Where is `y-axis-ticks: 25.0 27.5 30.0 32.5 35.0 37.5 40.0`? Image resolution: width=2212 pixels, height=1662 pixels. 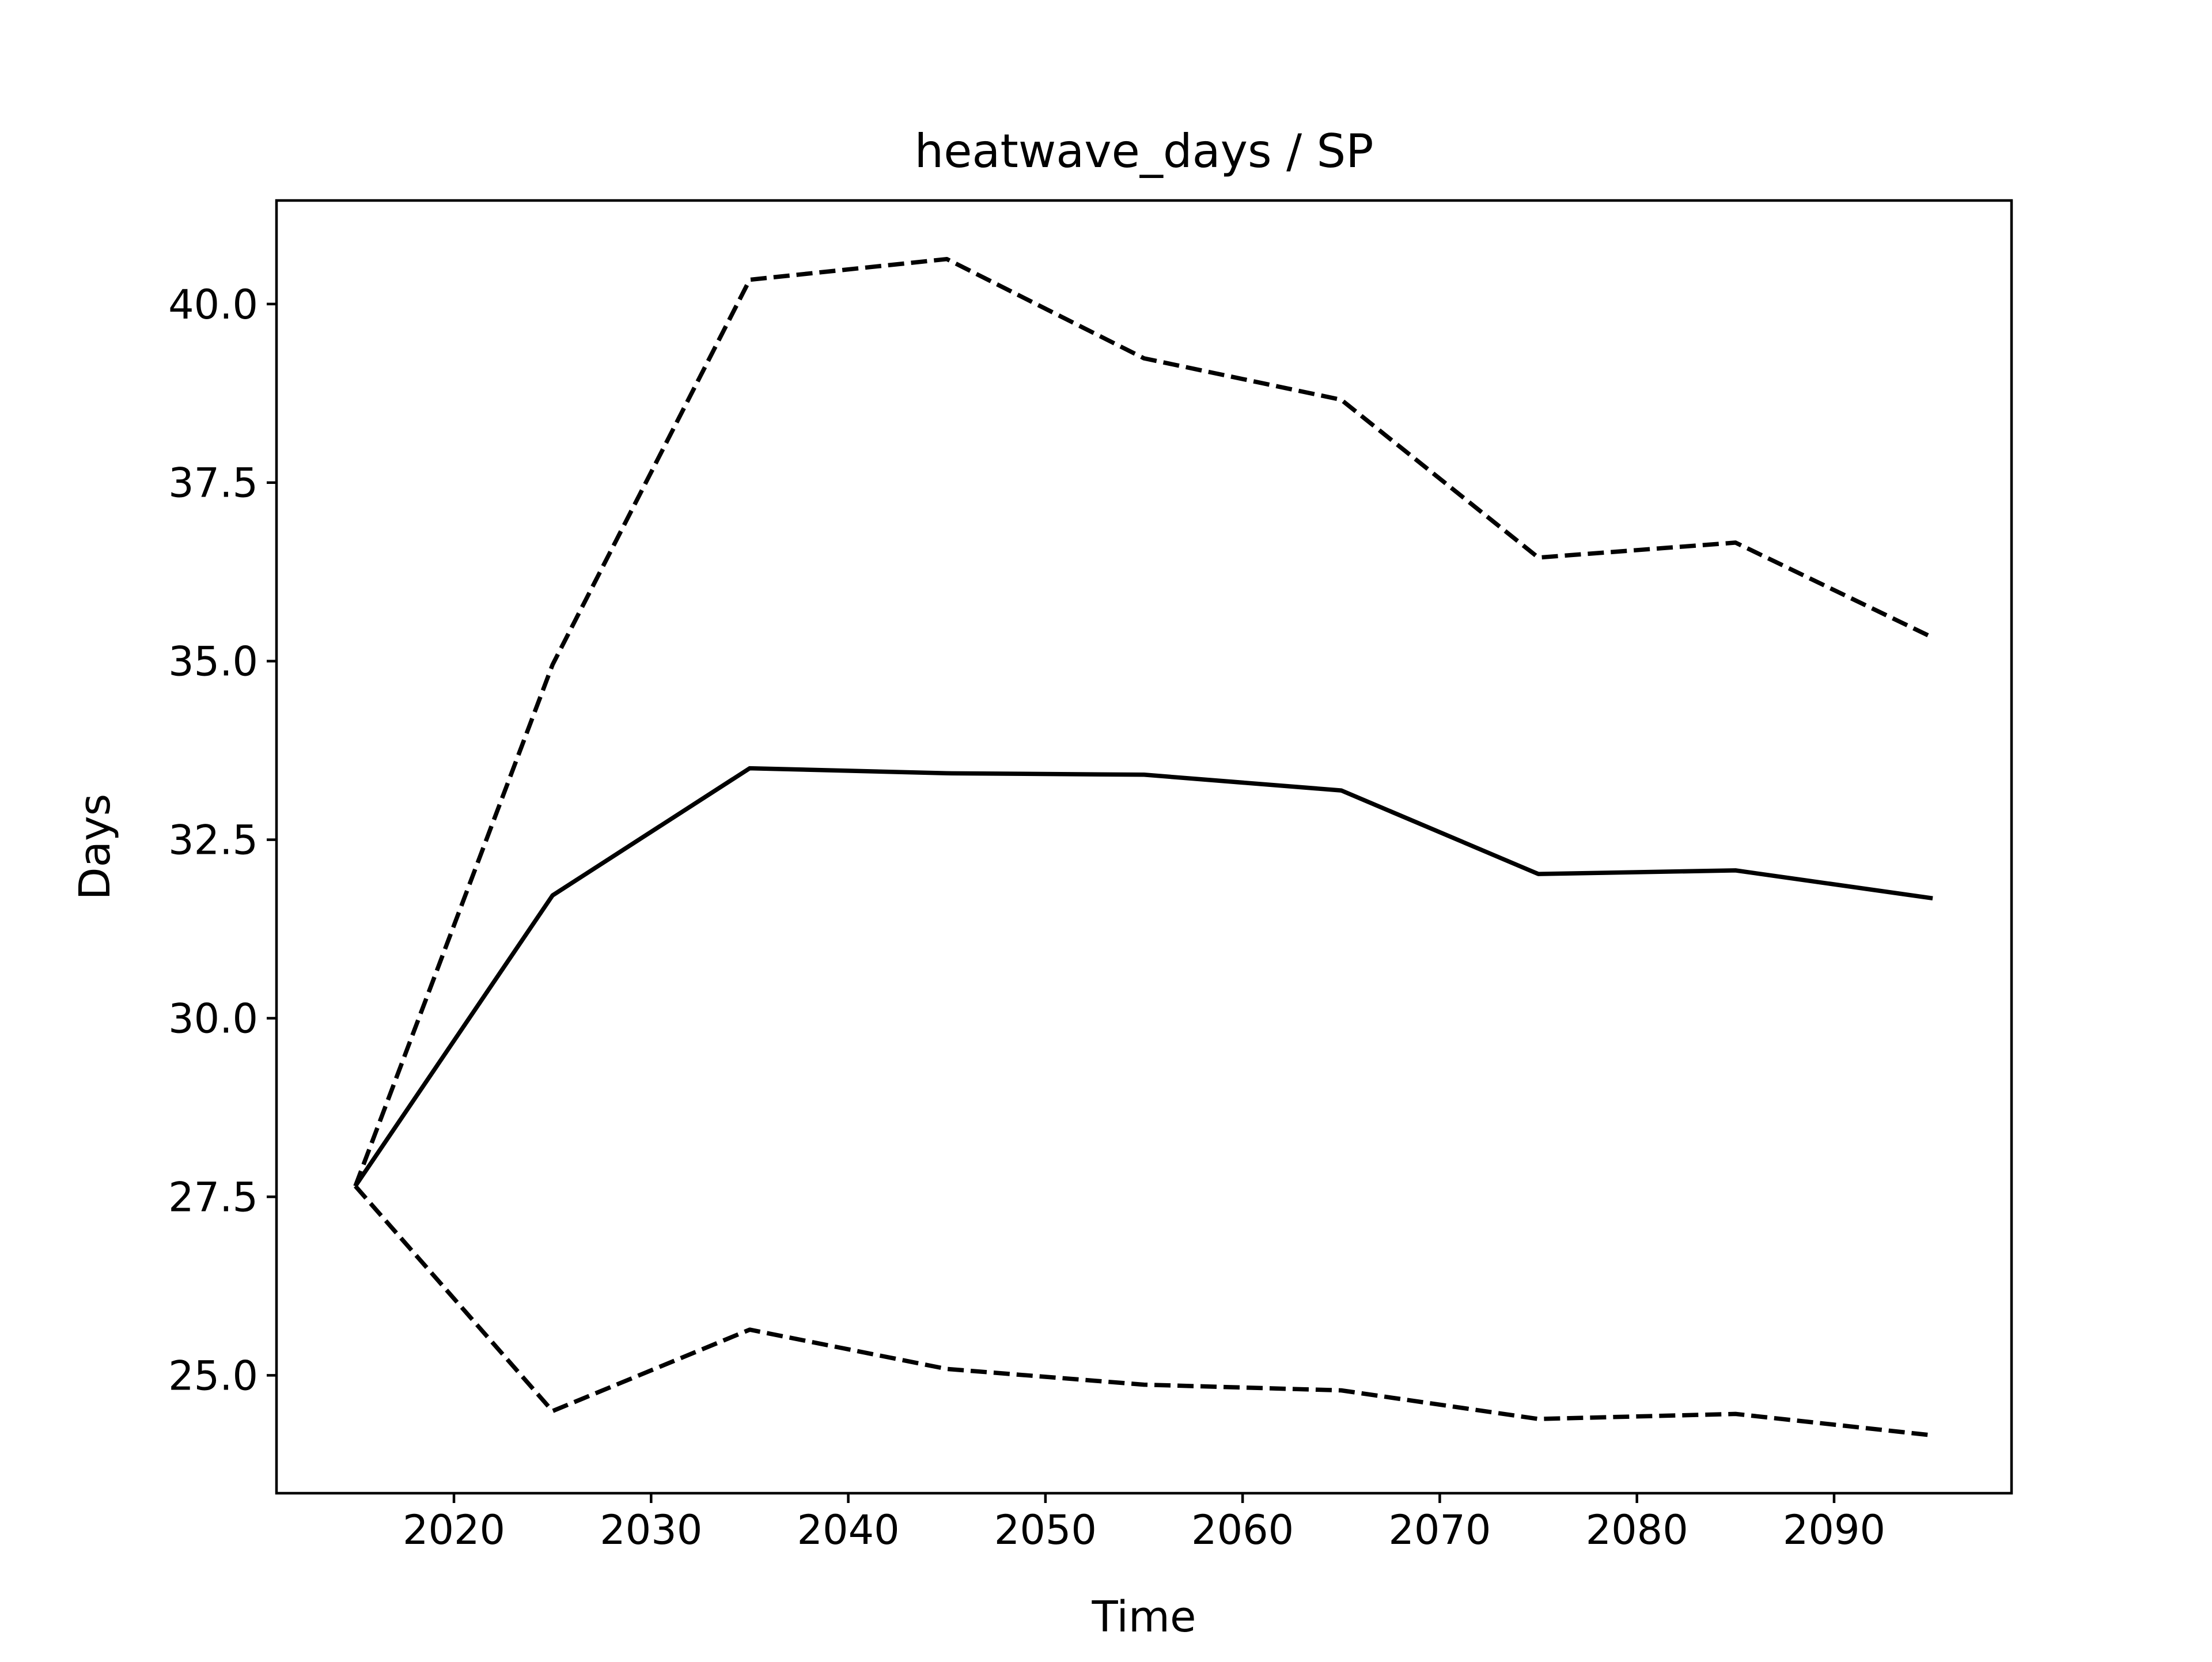
y-axis-ticks: 25.0 27.5 30.0 32.5 35.0 37.5 40.0 is located at coordinates (222, 840).